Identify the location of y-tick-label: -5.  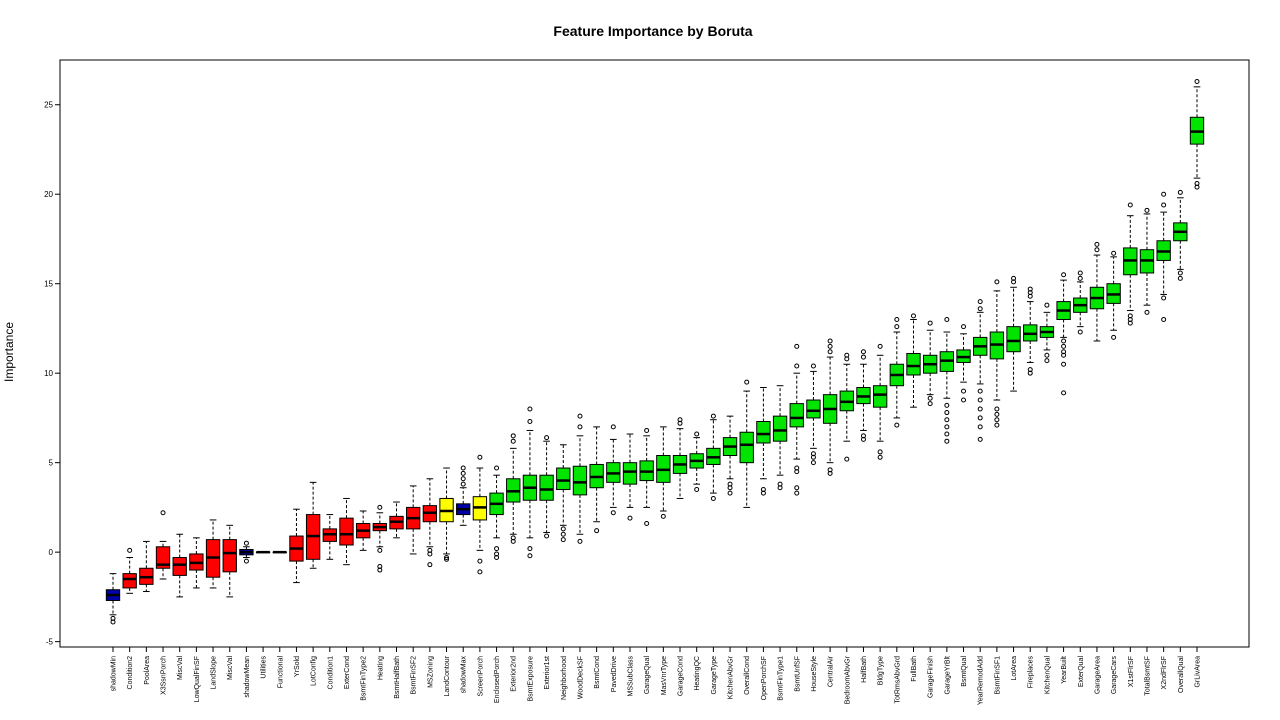
(50, 642).